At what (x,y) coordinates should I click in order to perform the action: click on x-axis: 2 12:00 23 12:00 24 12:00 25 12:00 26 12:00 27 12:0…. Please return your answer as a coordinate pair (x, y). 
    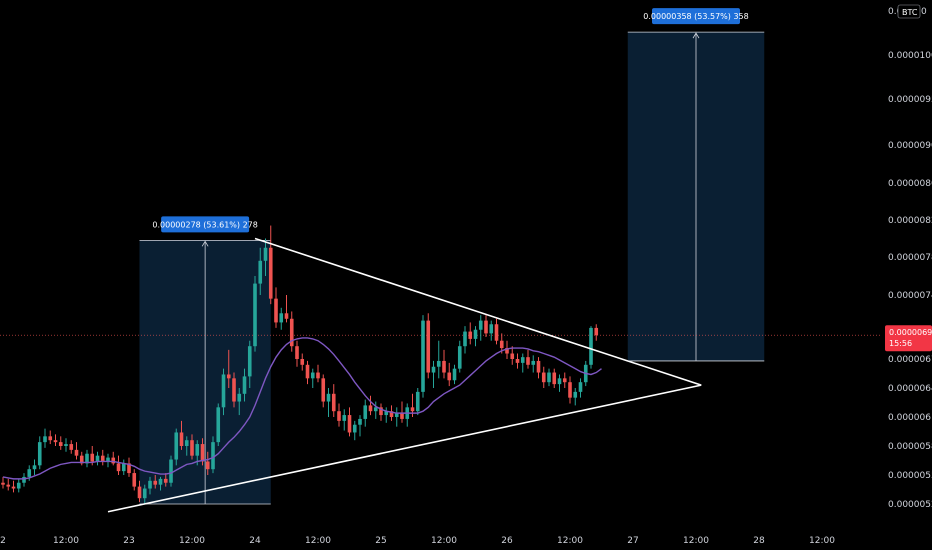
    Looking at the image, I should click on (417, 541).